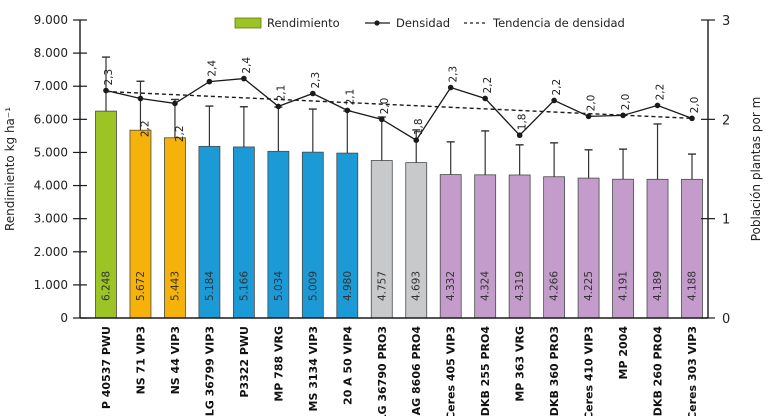  What do you see at coordinates (140, 360) in the screenshot?
I see `x-tick-label: NS 71 VIP3` at bounding box center [140, 360].